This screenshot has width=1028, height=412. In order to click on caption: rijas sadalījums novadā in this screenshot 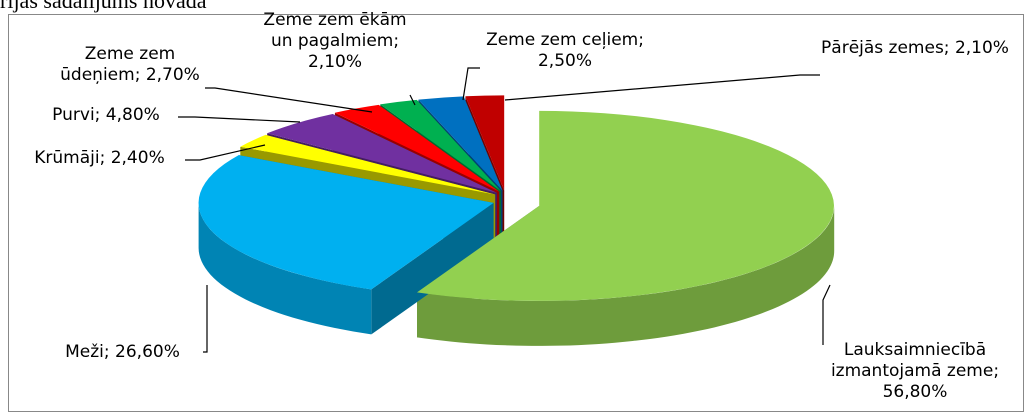, I will do `click(103, 6)`.